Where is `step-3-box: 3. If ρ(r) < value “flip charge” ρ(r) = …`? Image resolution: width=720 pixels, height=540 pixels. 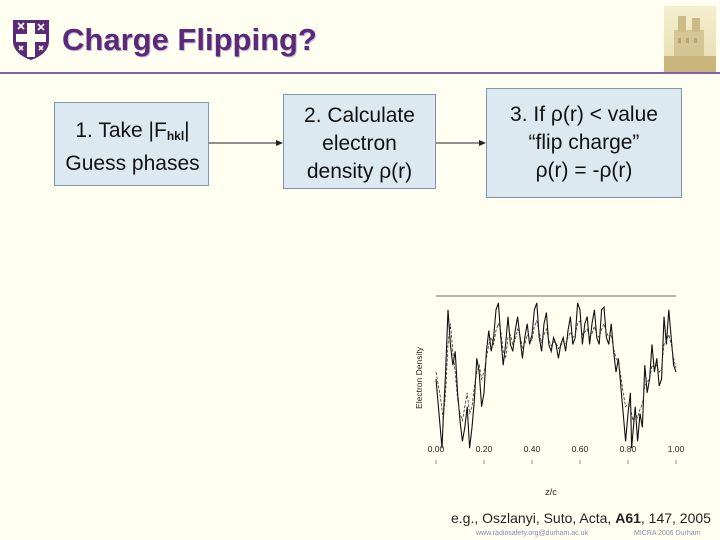 step-3-box: 3. If ρ(r) < value “flip charge” ρ(r) = … is located at coordinates (584, 143).